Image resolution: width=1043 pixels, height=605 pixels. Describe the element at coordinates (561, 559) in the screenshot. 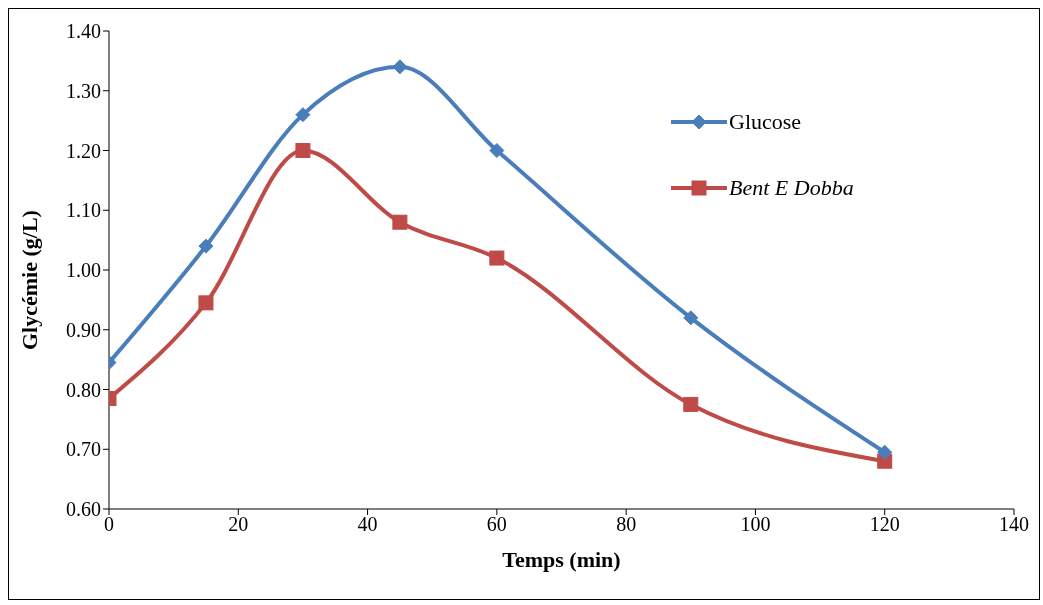

I see `x-axis-title: Temps (min)` at that location.